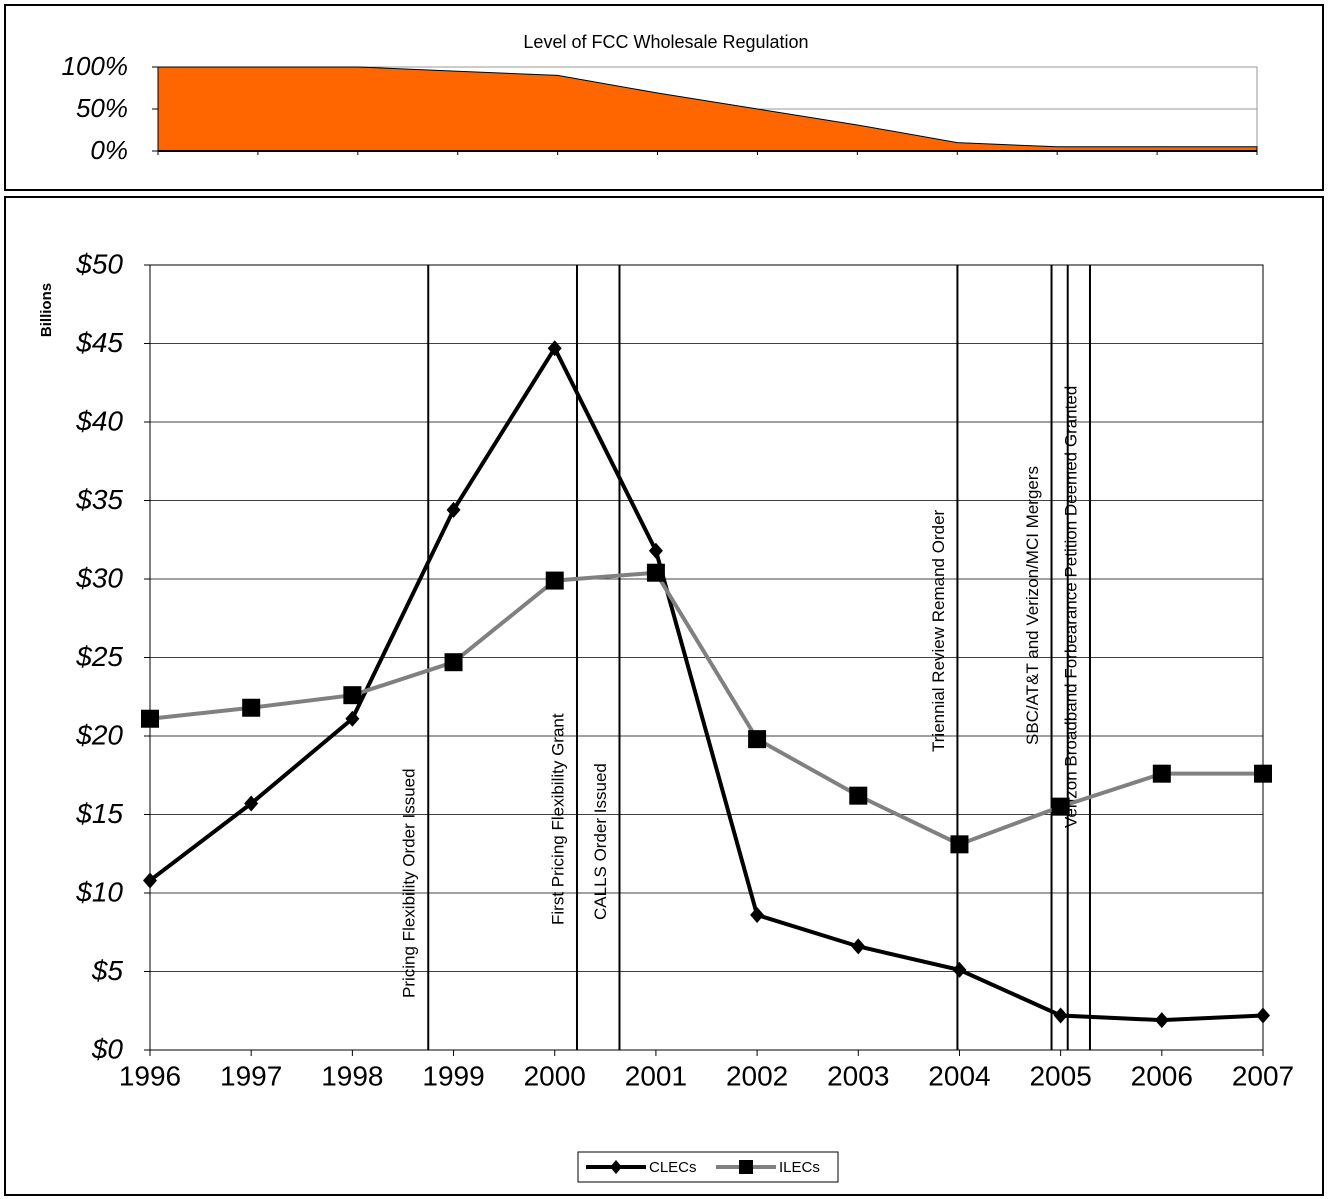  I want to click on legend-label: CLECs, so click(673, 1167).